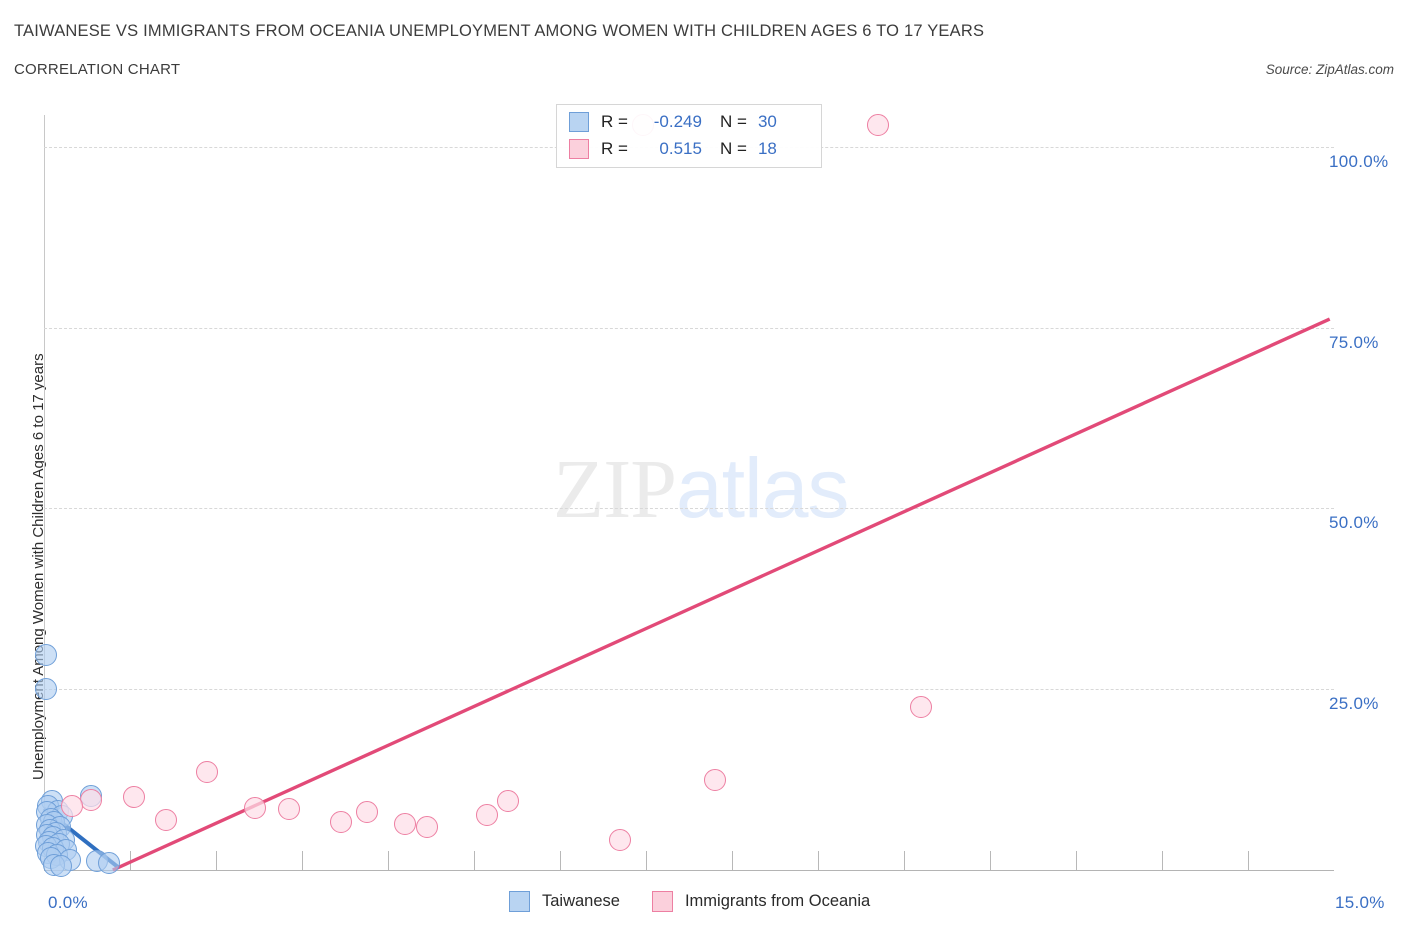 This screenshot has width=1406, height=930. I want to click on stats-r-label-immigrants-from-oceania: R =, so click(614, 148).